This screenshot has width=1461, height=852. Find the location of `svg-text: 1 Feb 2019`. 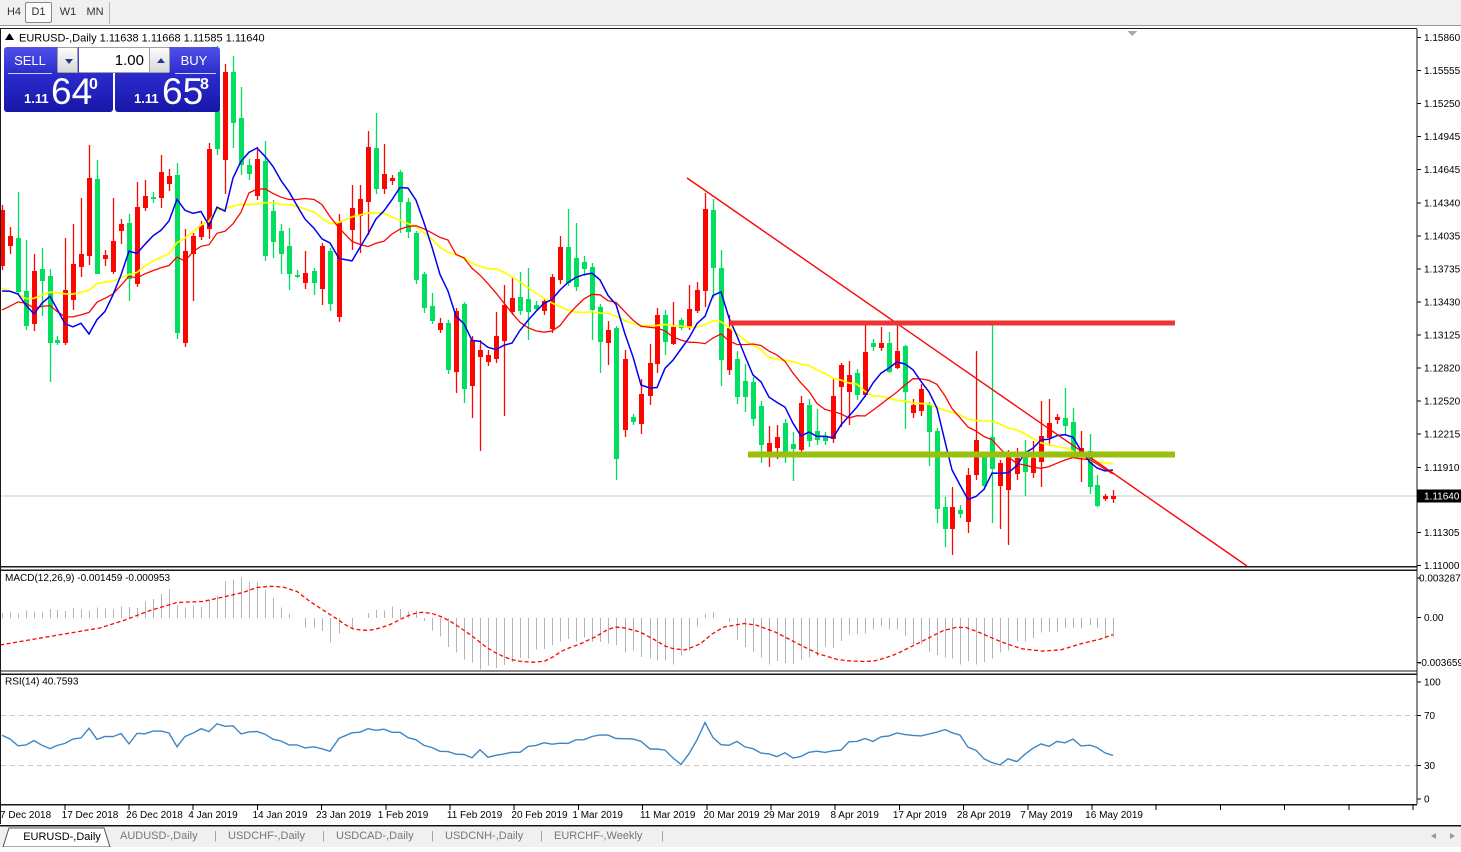

svg-text: 1 Feb 2019 is located at coordinates (403, 815).